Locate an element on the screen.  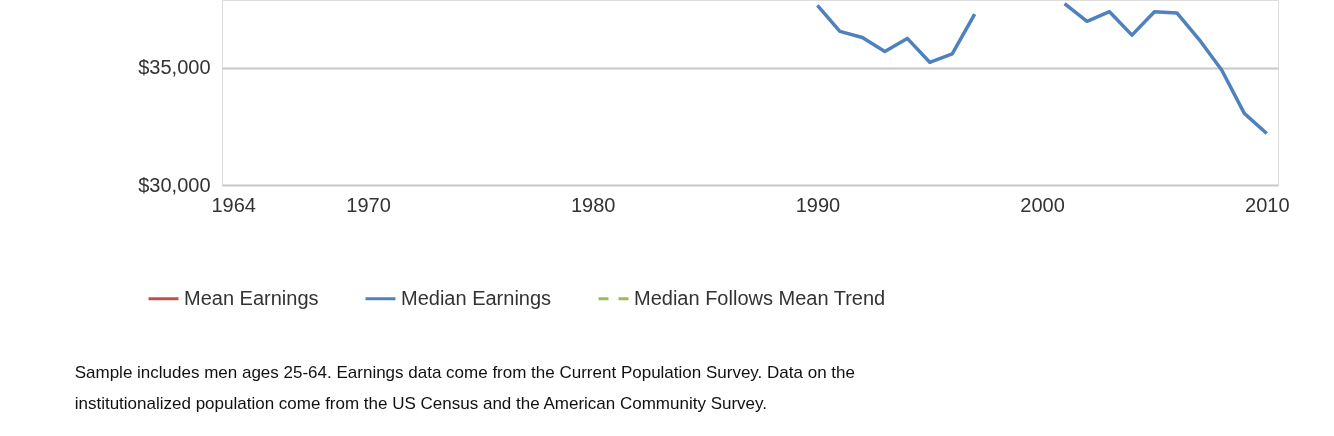
y-tick-label: $35,000 is located at coordinates (174, 67).